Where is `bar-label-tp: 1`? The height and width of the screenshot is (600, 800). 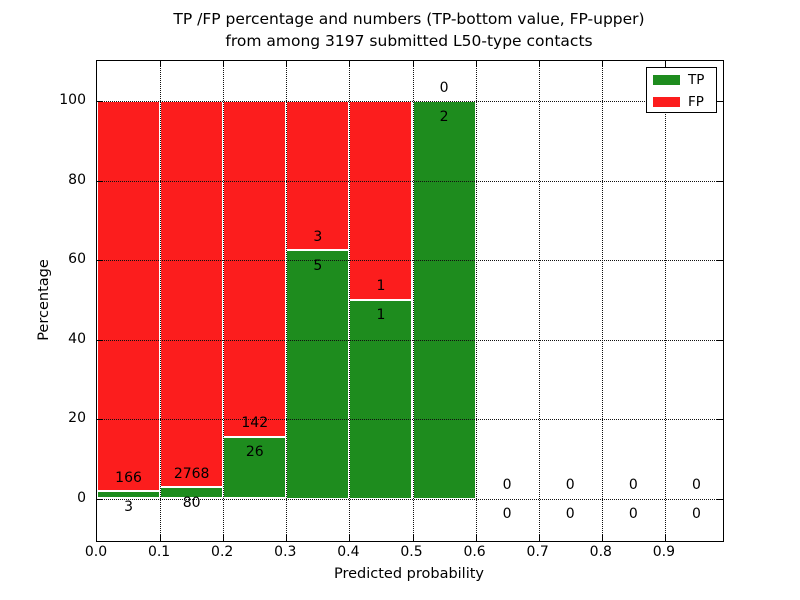
bar-label-tp: 1 is located at coordinates (381, 315).